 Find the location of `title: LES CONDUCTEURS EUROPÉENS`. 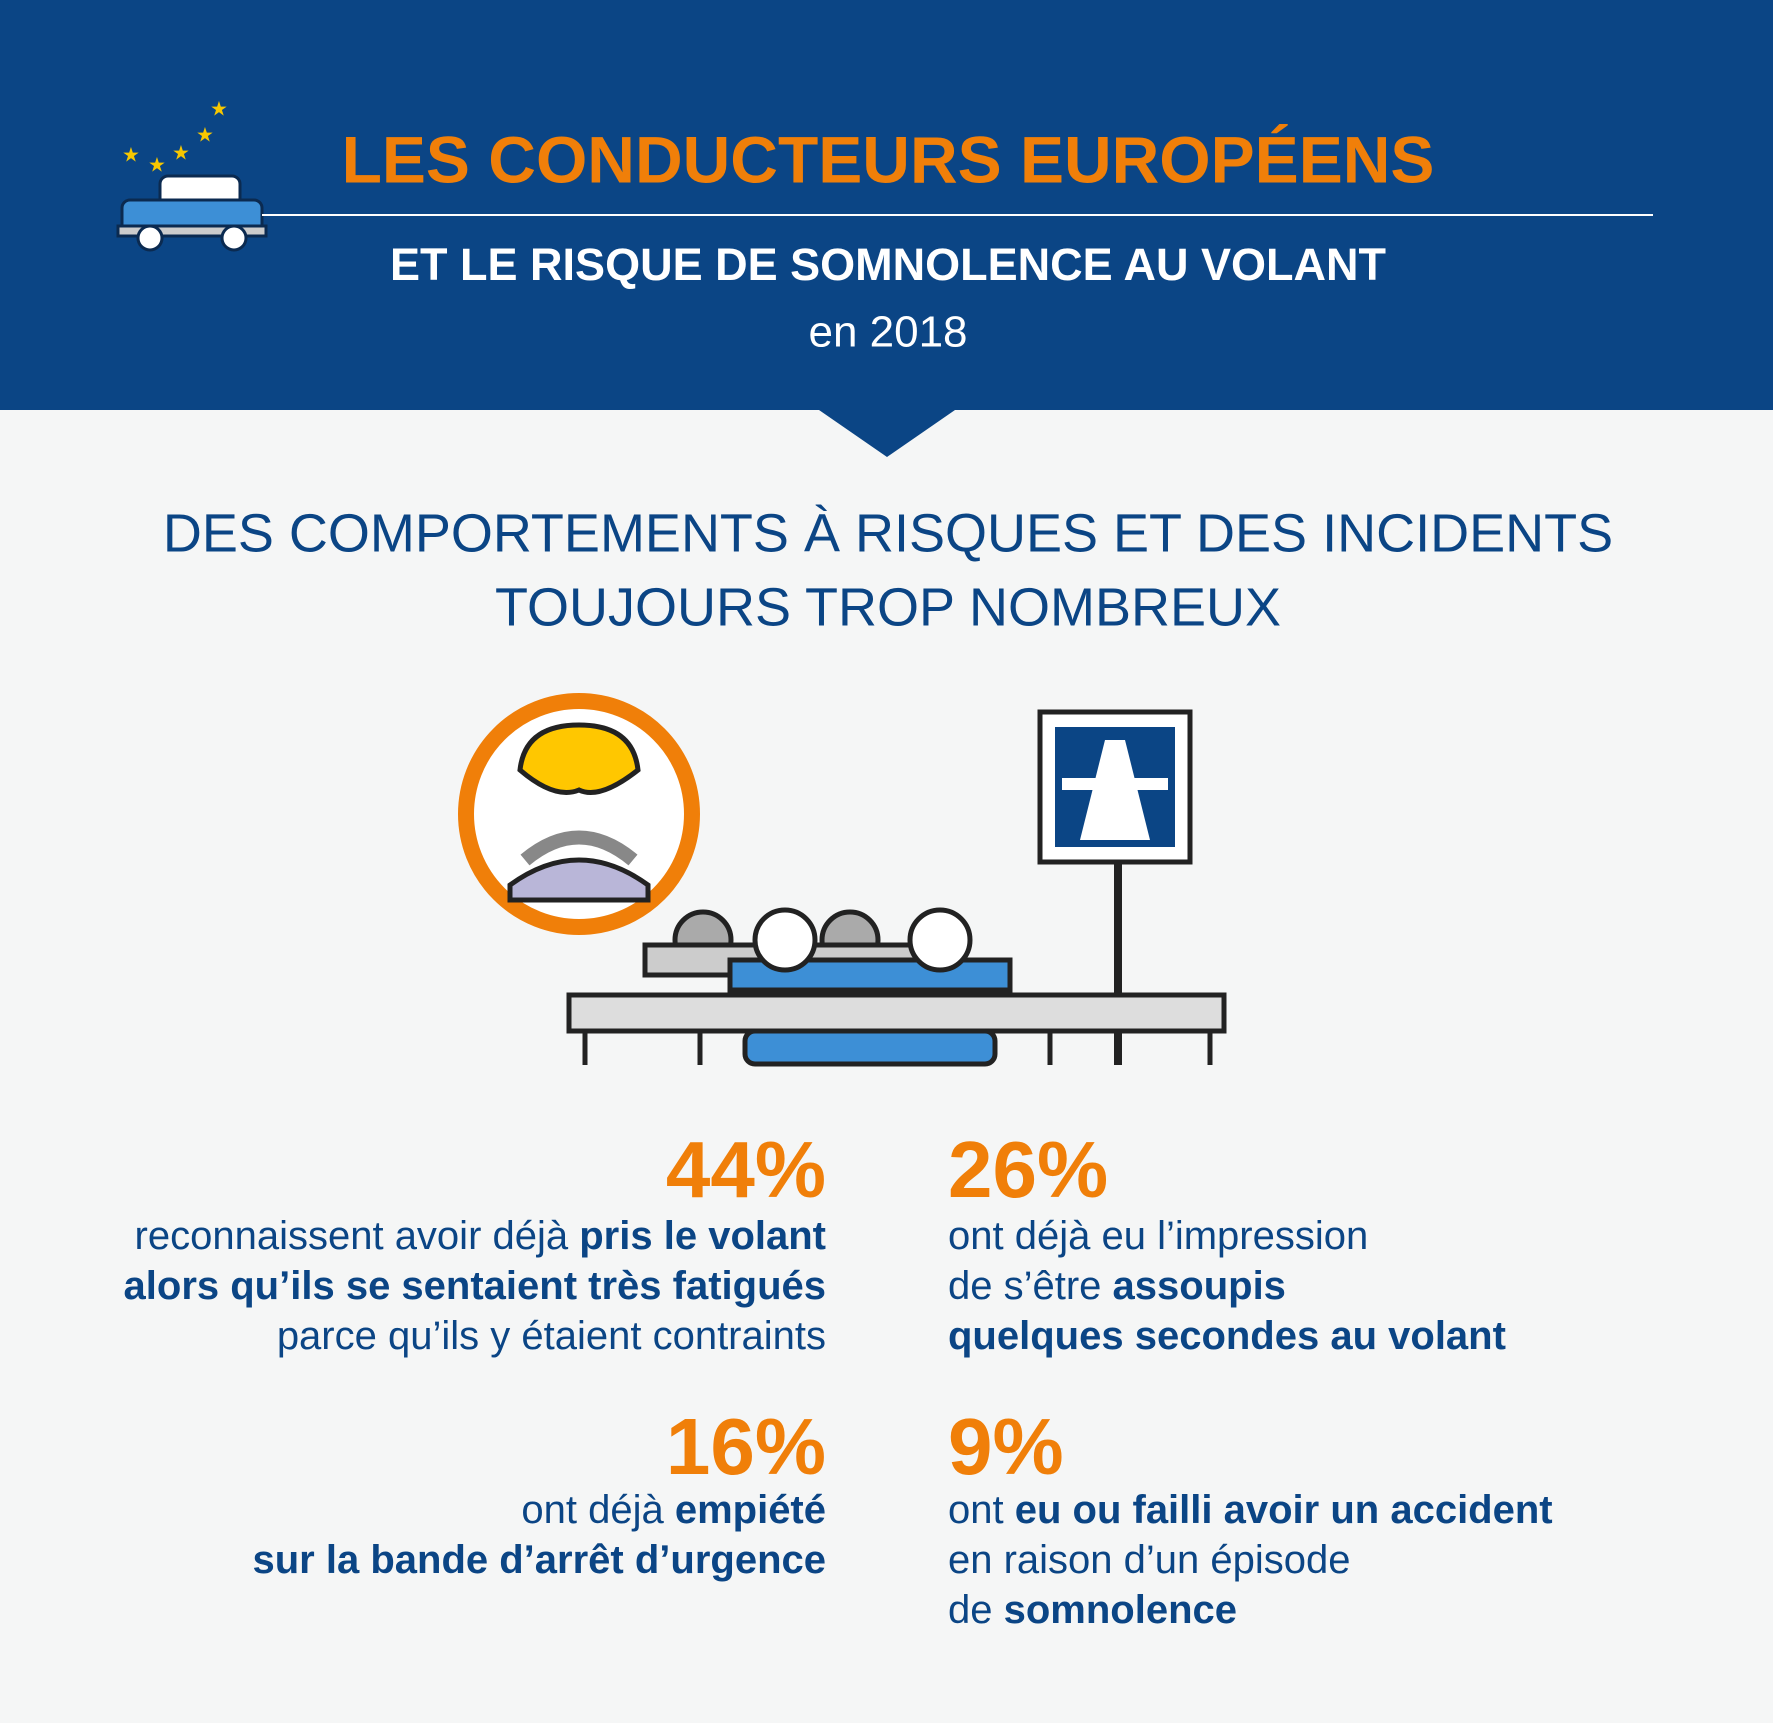

title: LES CONDUCTEURS EUROPÉENS is located at coordinates (888, 159).